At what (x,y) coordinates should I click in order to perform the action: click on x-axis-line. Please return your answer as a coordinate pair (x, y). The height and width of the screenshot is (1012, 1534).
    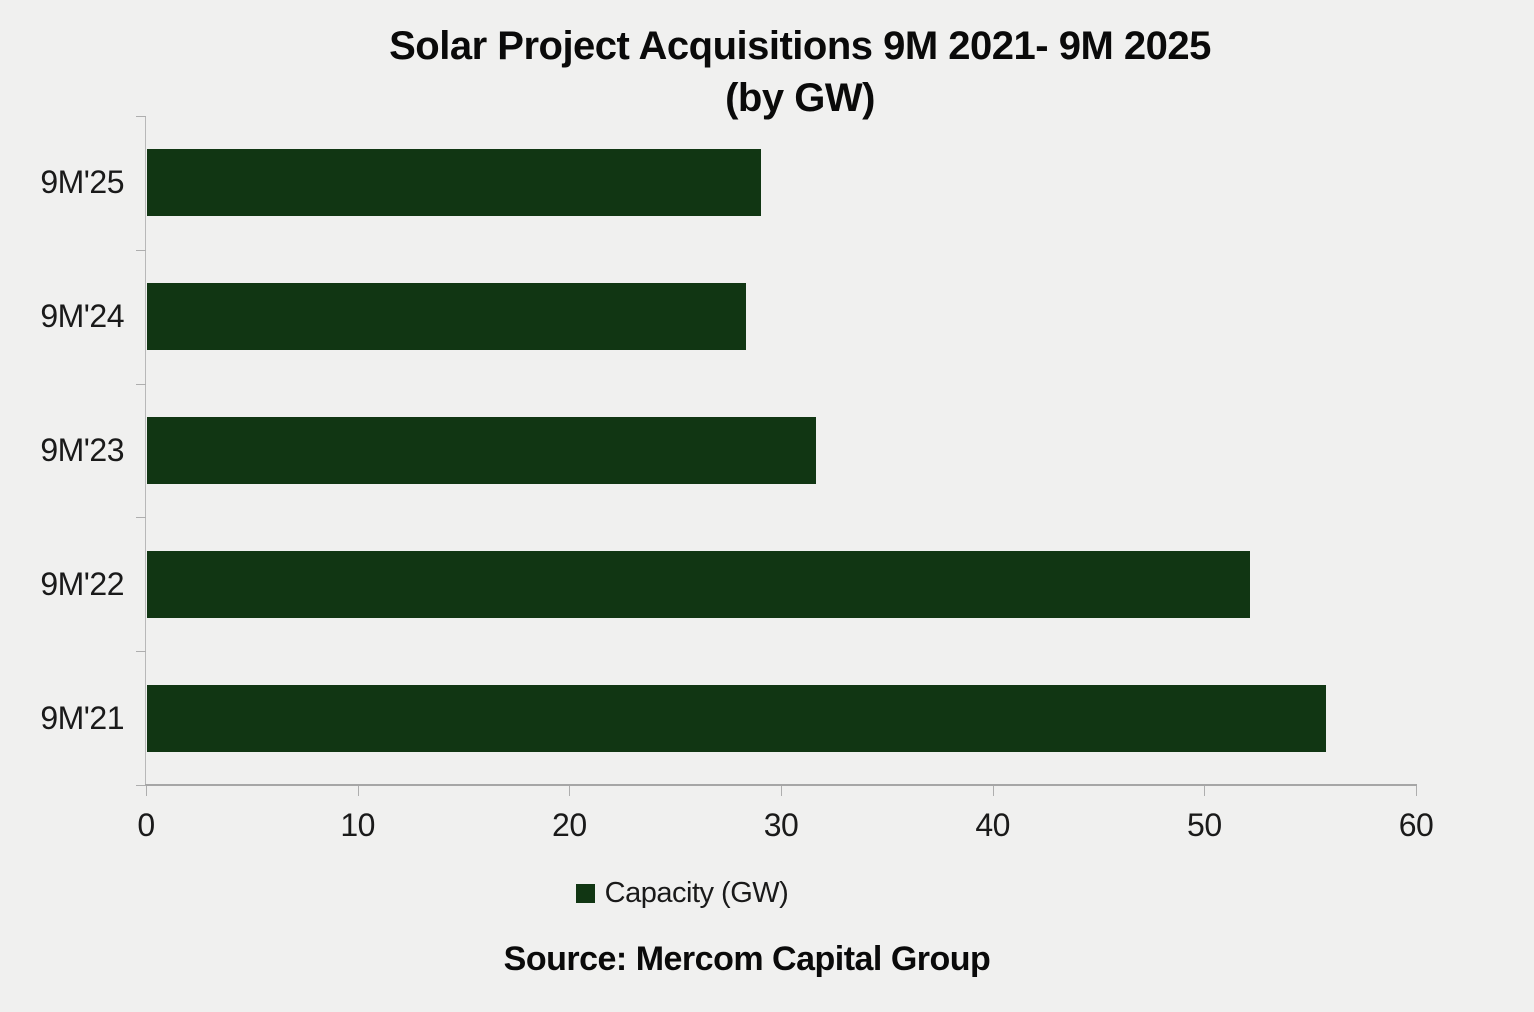
    Looking at the image, I should click on (781, 785).